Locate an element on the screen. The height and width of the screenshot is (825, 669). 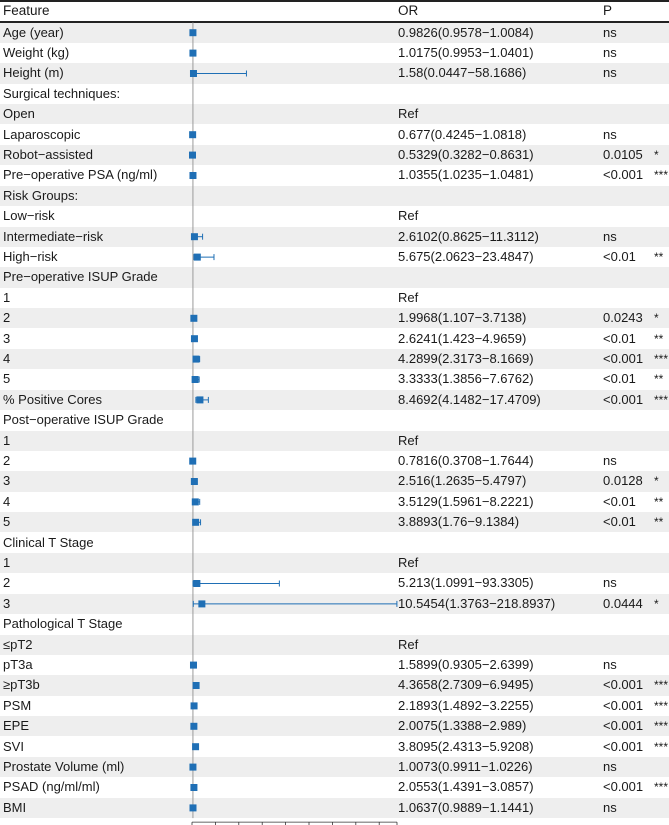
feature-label: Prostate Volume (ml) is located at coordinates (64, 766).